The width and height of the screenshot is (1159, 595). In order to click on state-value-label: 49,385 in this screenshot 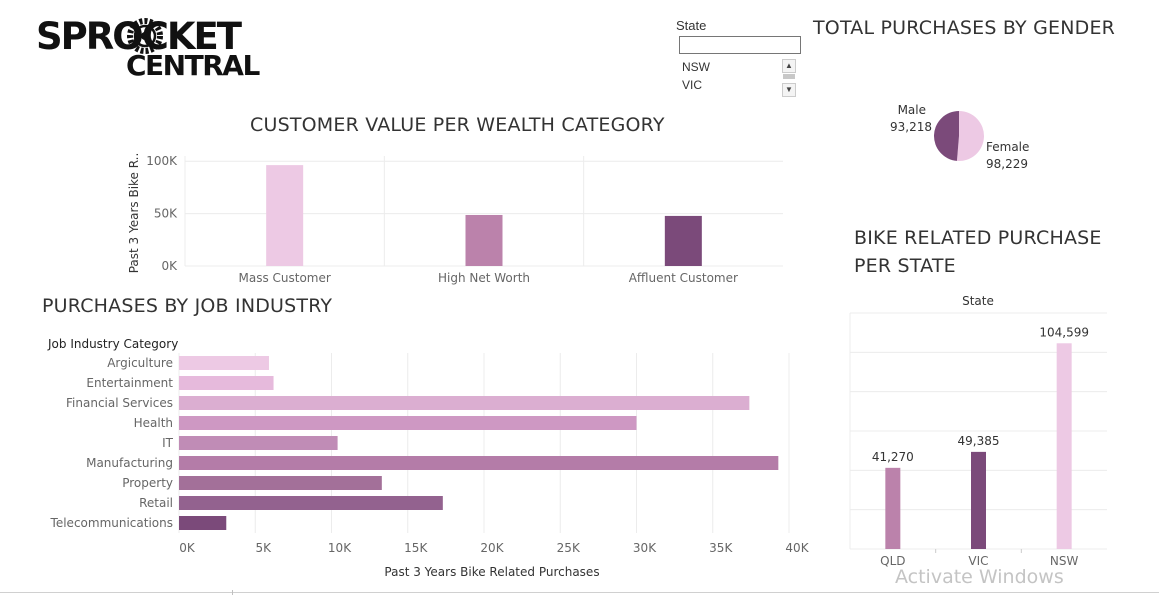, I will do `click(979, 441)`.